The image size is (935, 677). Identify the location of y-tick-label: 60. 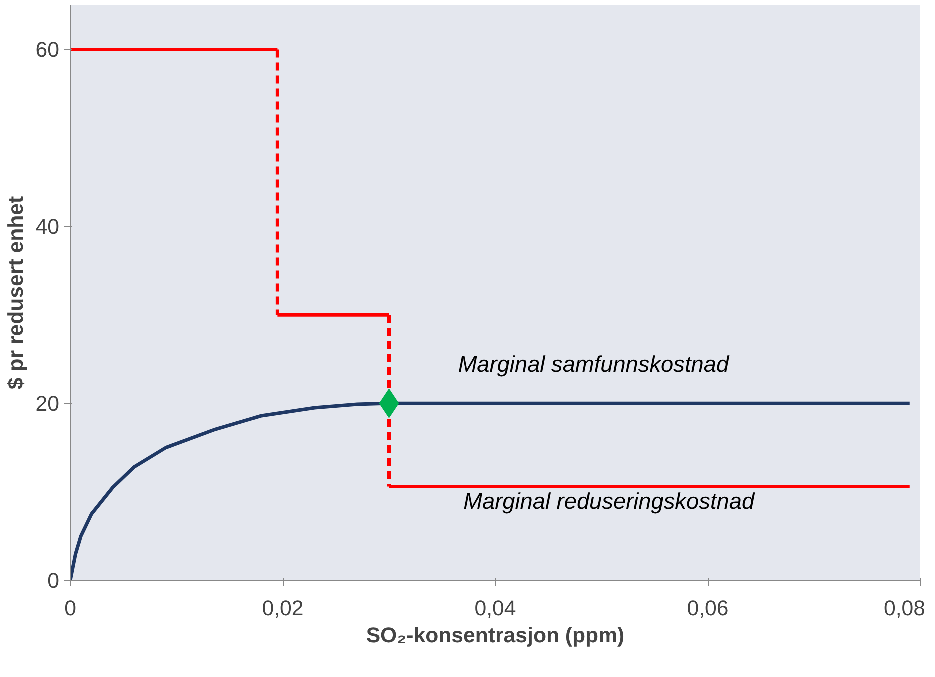
(48, 50).